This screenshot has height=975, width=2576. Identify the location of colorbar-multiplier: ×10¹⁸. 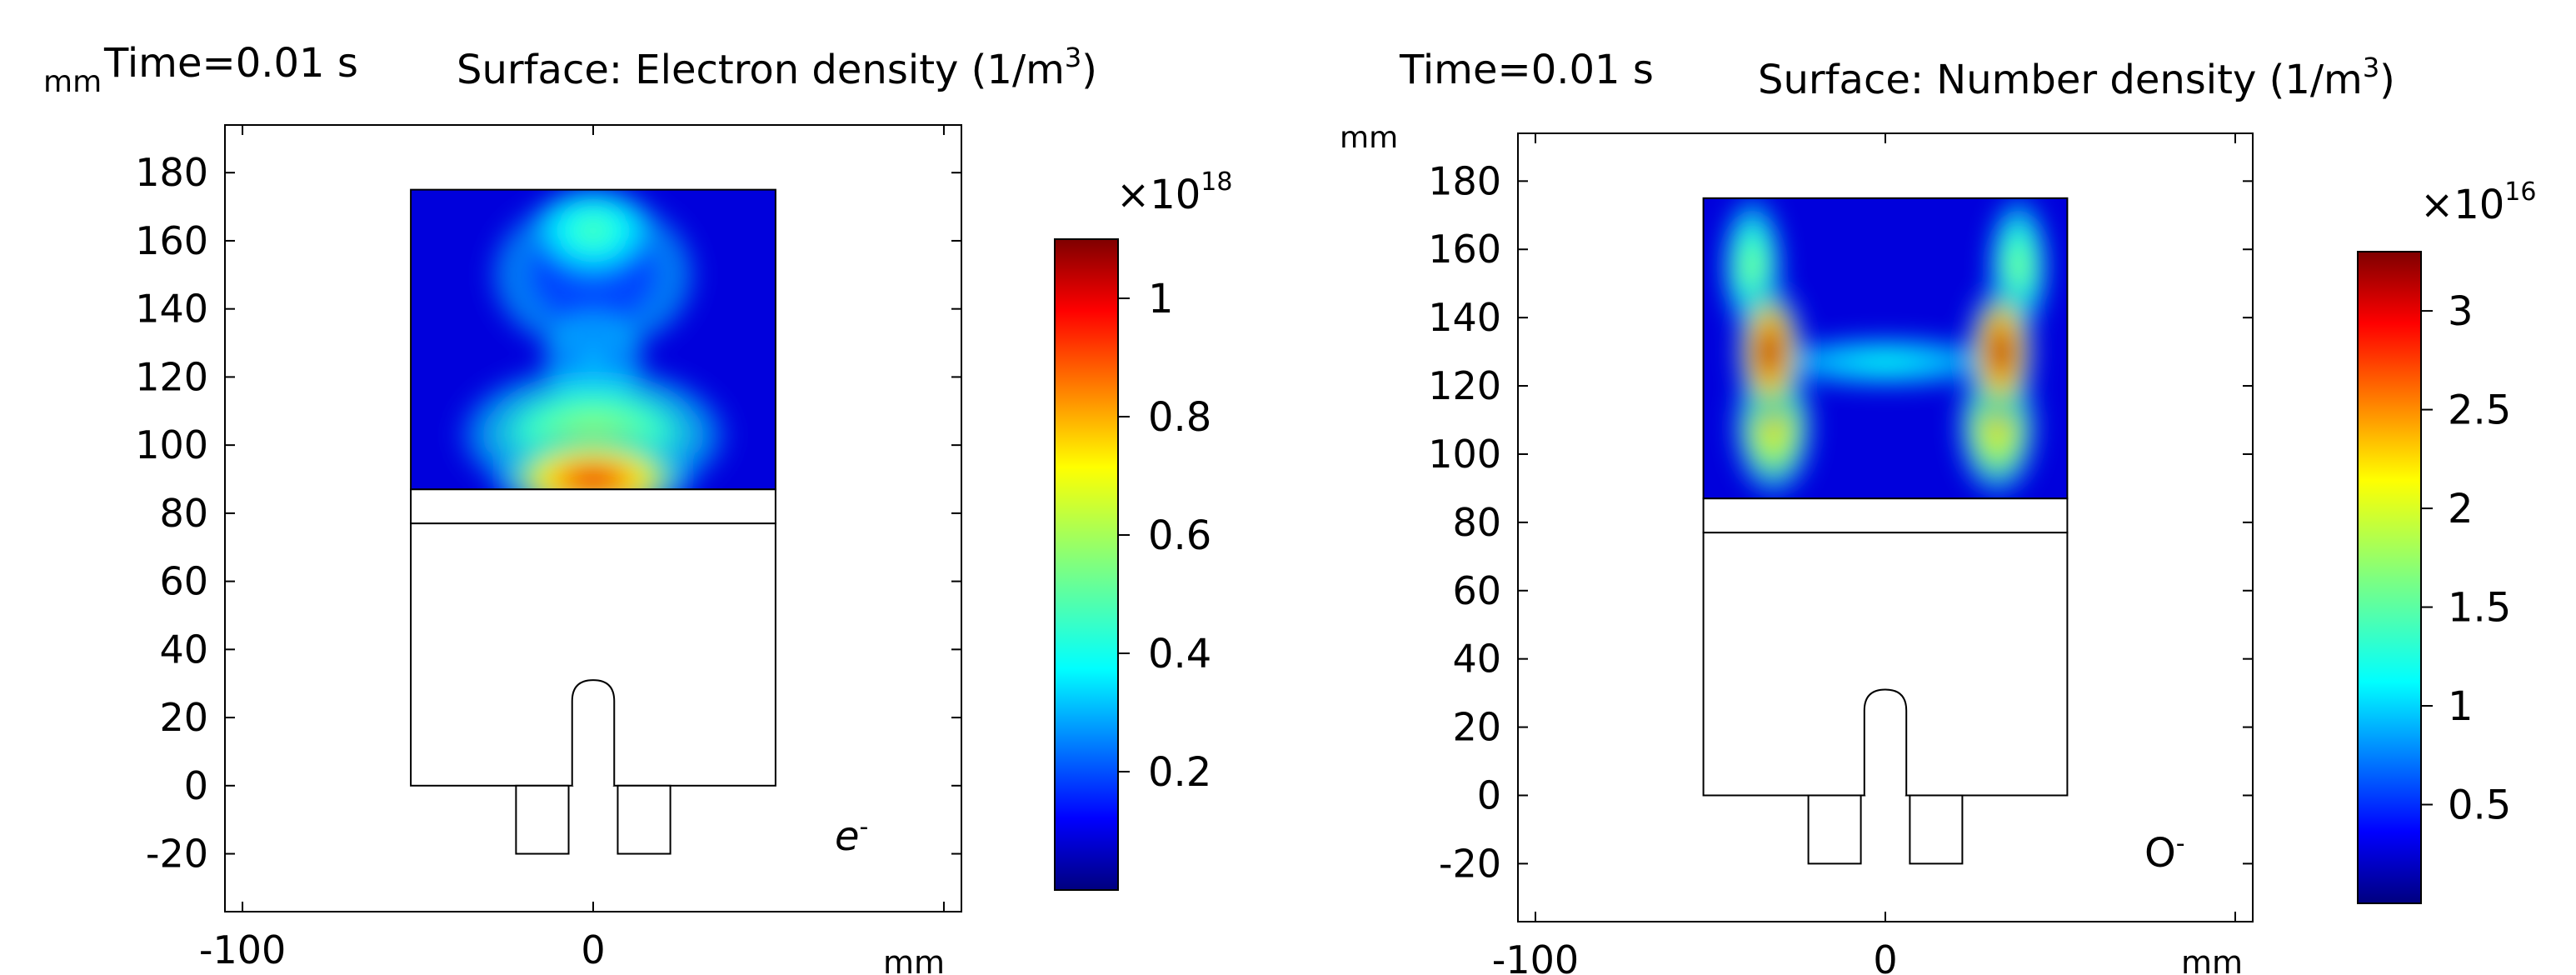
(1174, 193).